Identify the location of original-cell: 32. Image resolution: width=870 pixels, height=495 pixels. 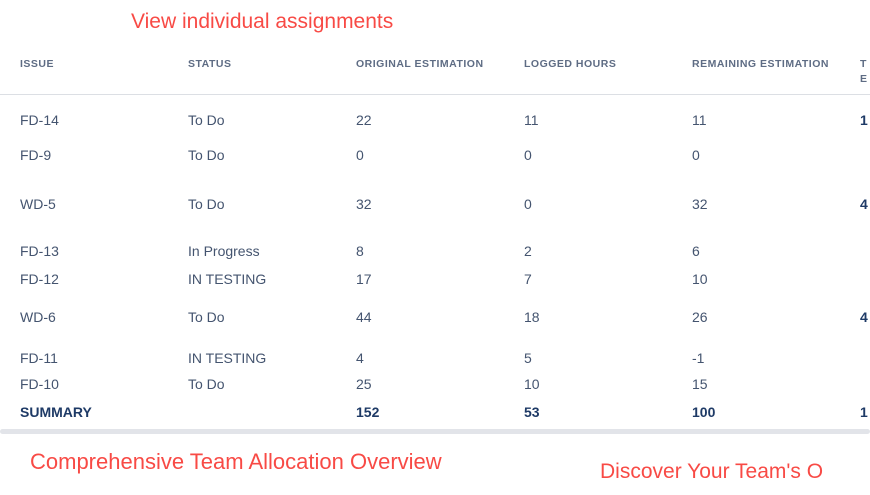
(364, 204).